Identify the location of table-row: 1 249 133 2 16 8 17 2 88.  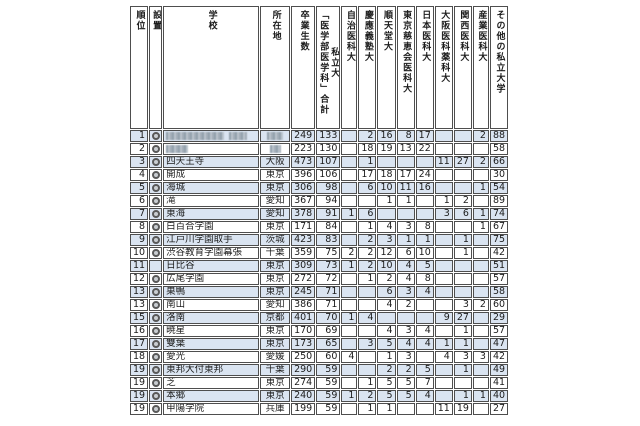
(319, 136).